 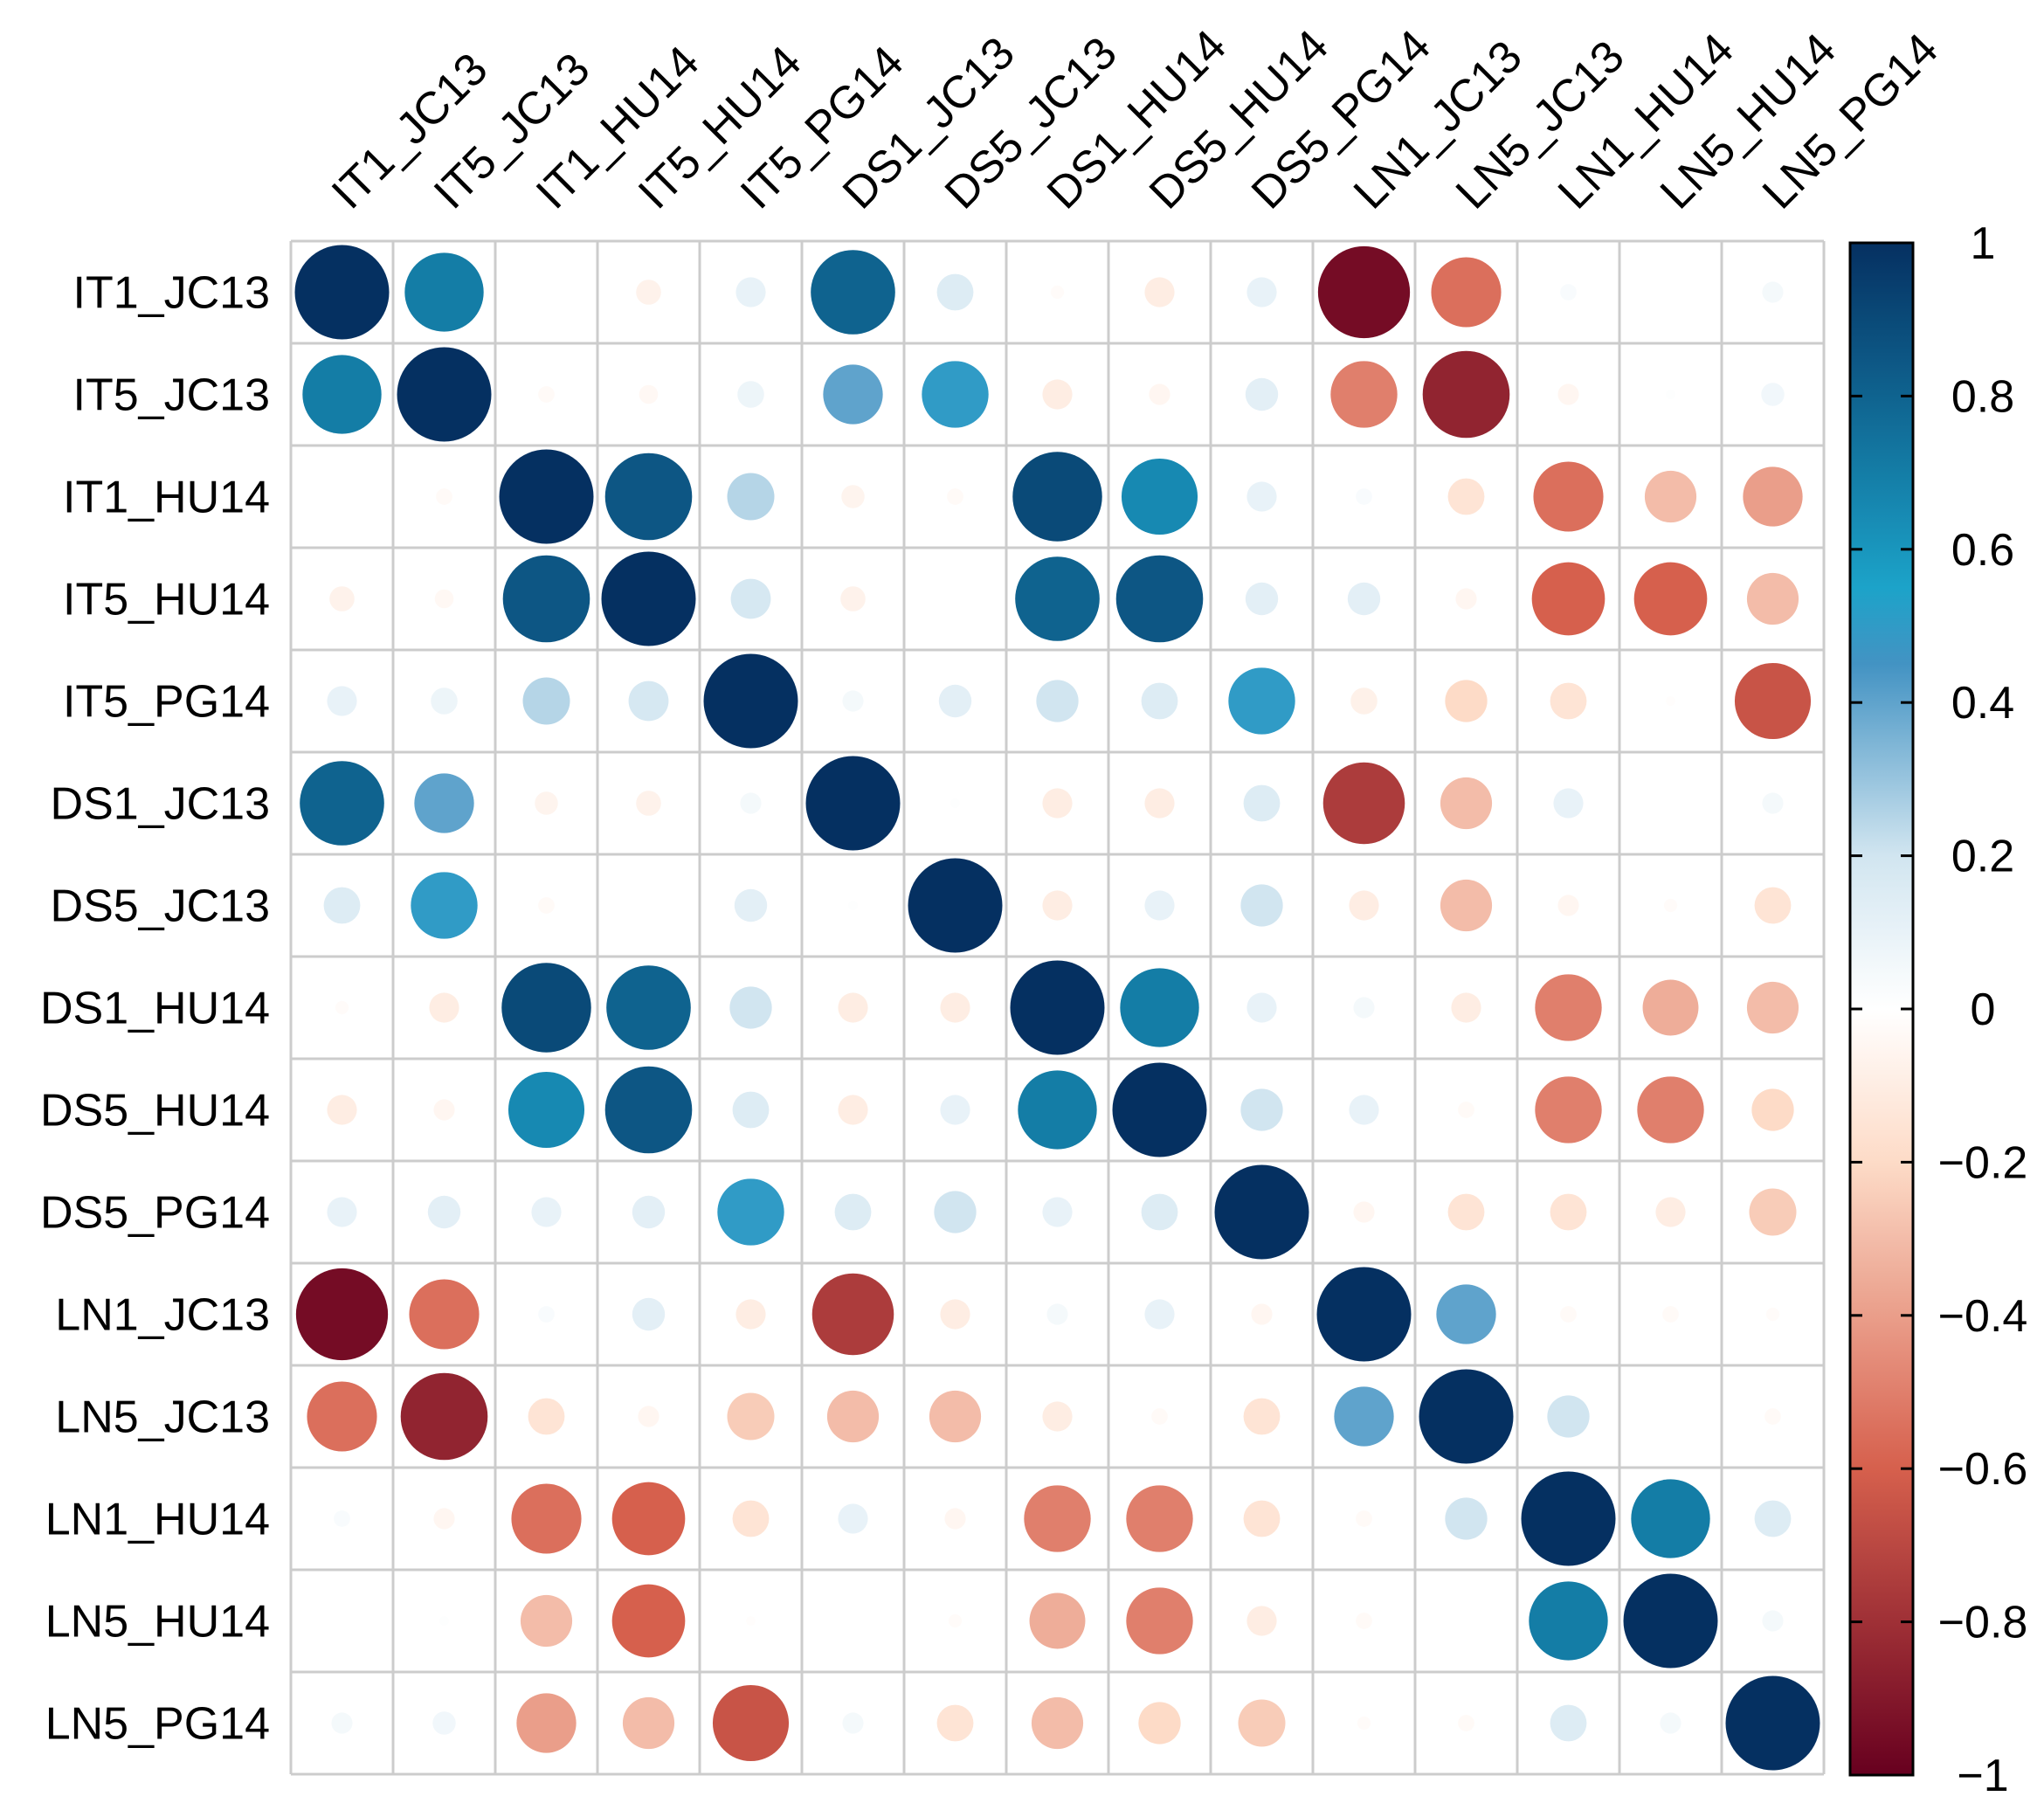 What do you see at coordinates (162, 1315) in the screenshot?
I see `row-label: LN1_JC13` at bounding box center [162, 1315].